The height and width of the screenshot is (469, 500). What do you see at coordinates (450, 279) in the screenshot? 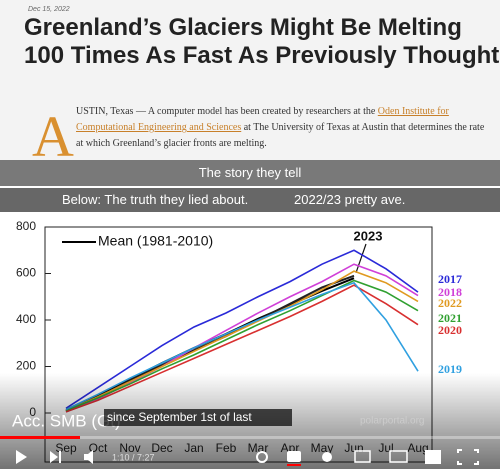
I see `series-label: 2017` at bounding box center [450, 279].